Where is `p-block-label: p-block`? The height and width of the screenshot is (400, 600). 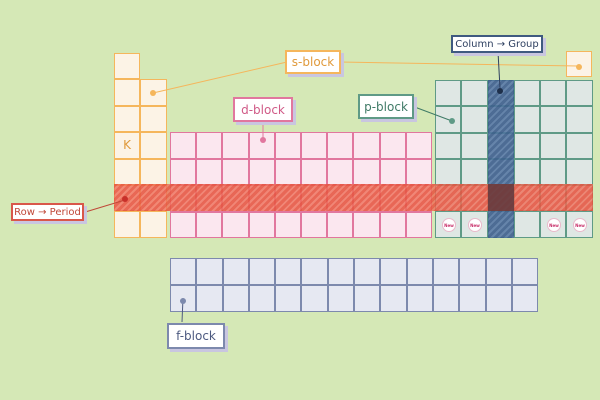 p-block-label: p-block is located at coordinates (386, 106).